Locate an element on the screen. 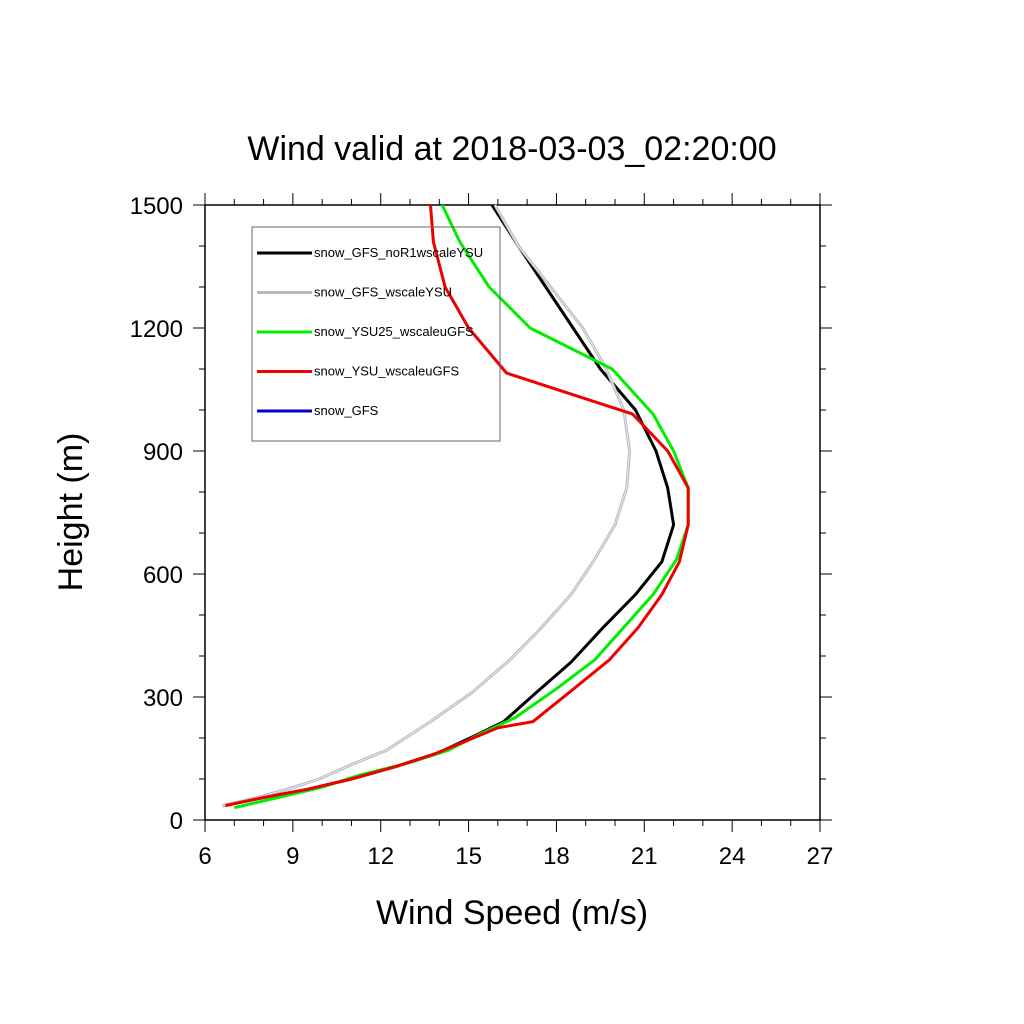 Image resolution: width=1024 pixels, height=1024 pixels. x-tick-label: 9 is located at coordinates (292, 856).